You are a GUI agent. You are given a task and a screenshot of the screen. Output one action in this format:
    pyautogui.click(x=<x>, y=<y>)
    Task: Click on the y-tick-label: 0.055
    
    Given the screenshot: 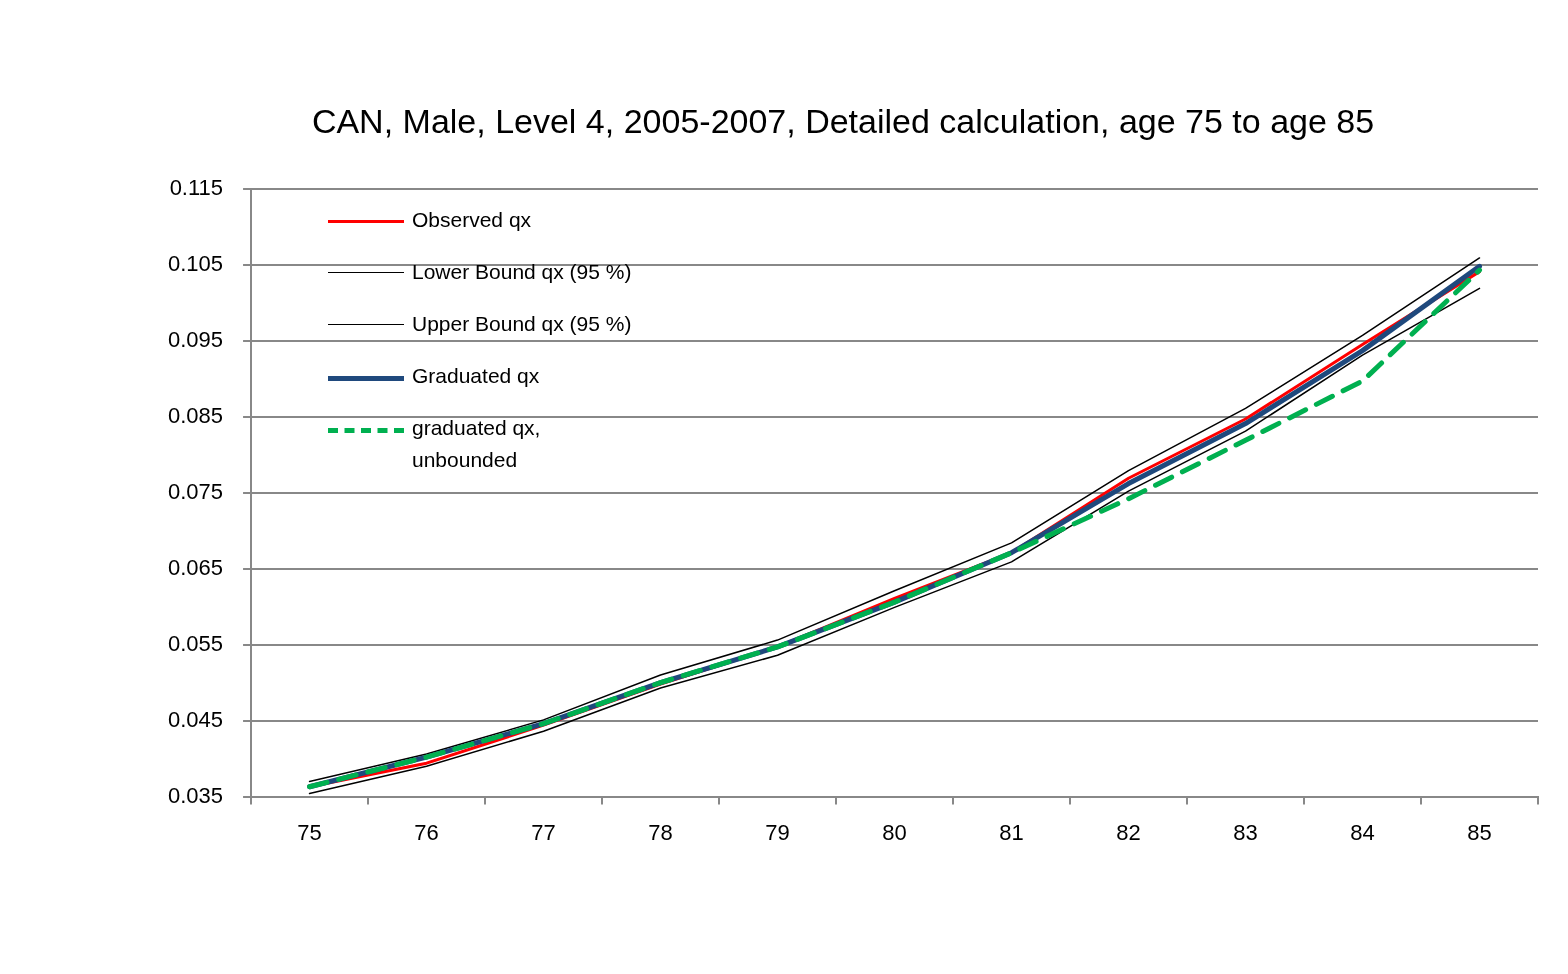 What is the action you would take?
    pyautogui.click(x=195, y=643)
    